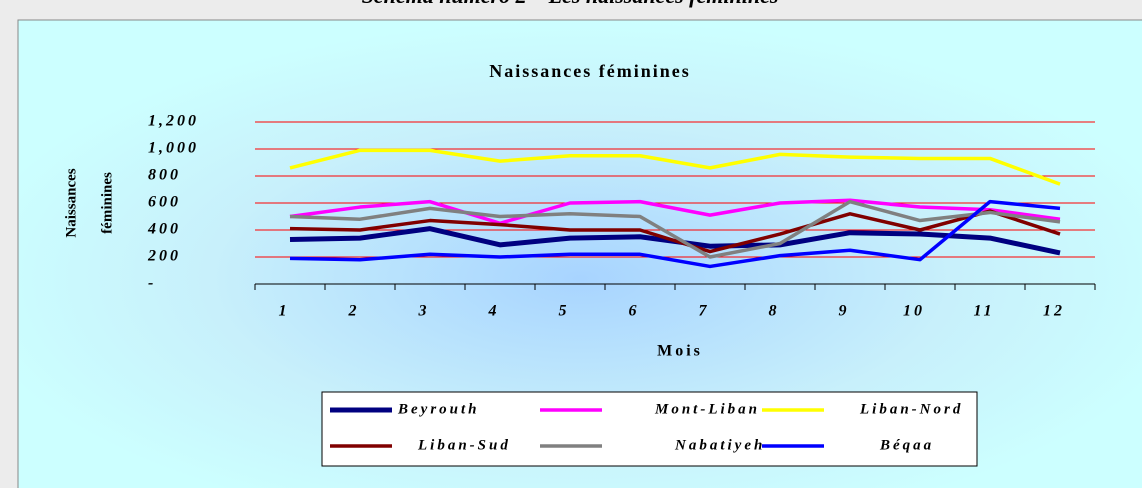 This screenshot has height=488, width=1142. I want to click on legend-label: Beyrouth, so click(438, 409).